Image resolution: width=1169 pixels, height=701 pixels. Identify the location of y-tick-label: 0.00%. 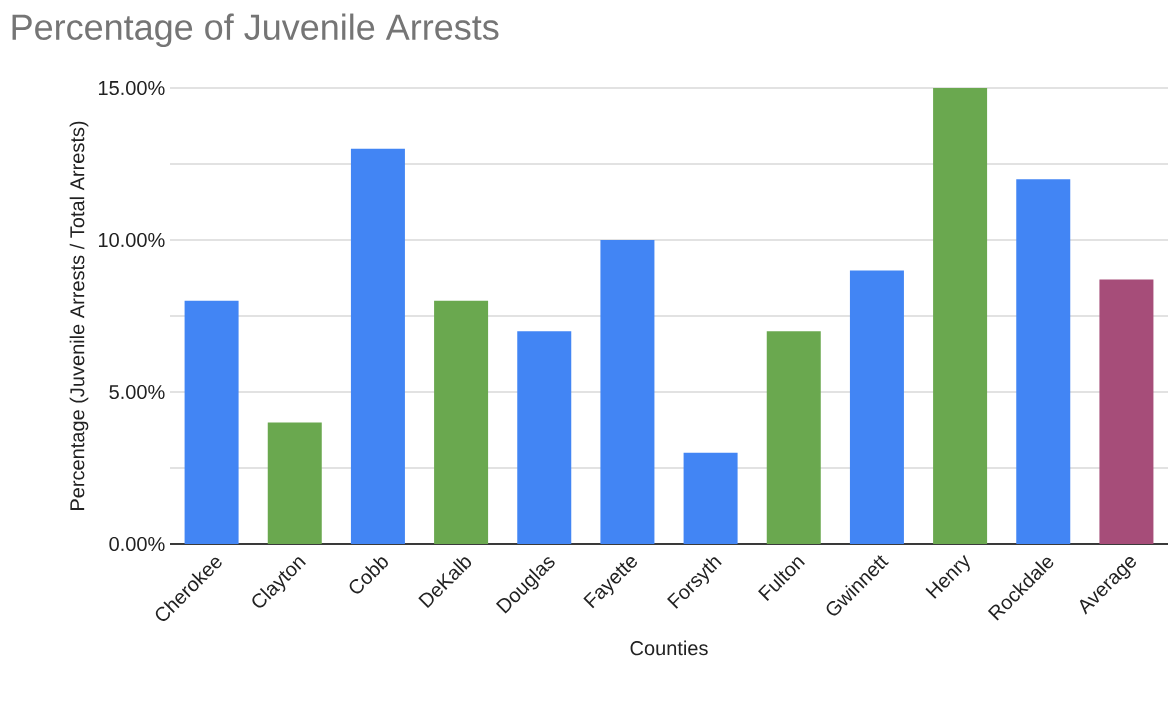
(137, 544).